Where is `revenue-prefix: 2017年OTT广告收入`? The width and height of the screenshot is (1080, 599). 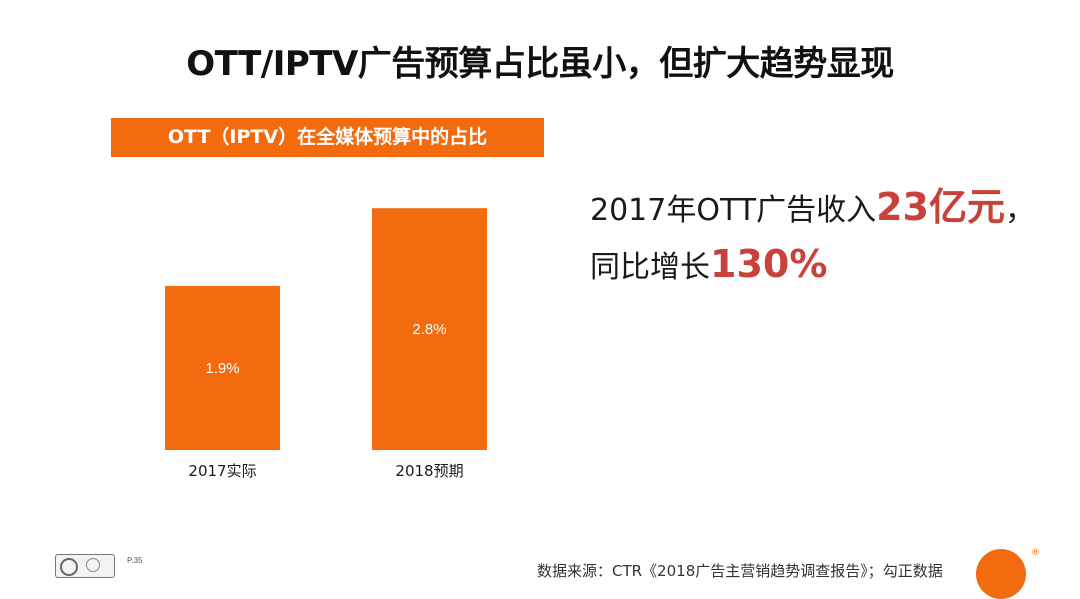 revenue-prefix: 2017年OTT广告收入 is located at coordinates (733, 210).